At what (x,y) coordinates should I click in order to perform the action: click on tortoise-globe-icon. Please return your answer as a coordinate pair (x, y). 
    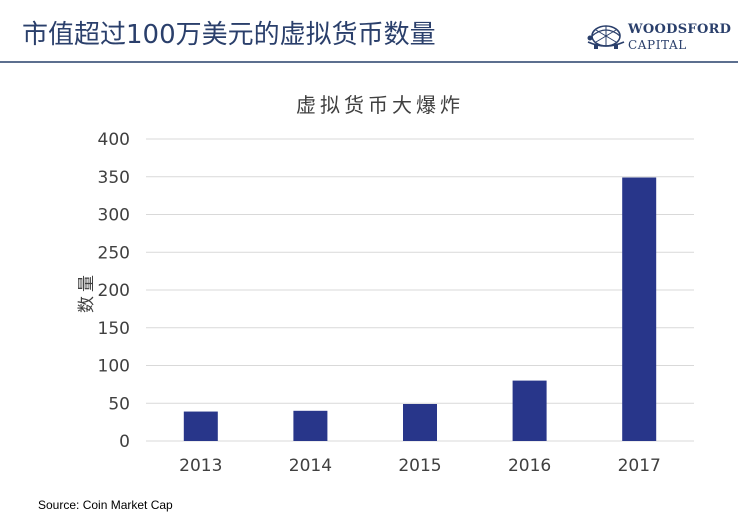
    Looking at the image, I should click on (606, 37).